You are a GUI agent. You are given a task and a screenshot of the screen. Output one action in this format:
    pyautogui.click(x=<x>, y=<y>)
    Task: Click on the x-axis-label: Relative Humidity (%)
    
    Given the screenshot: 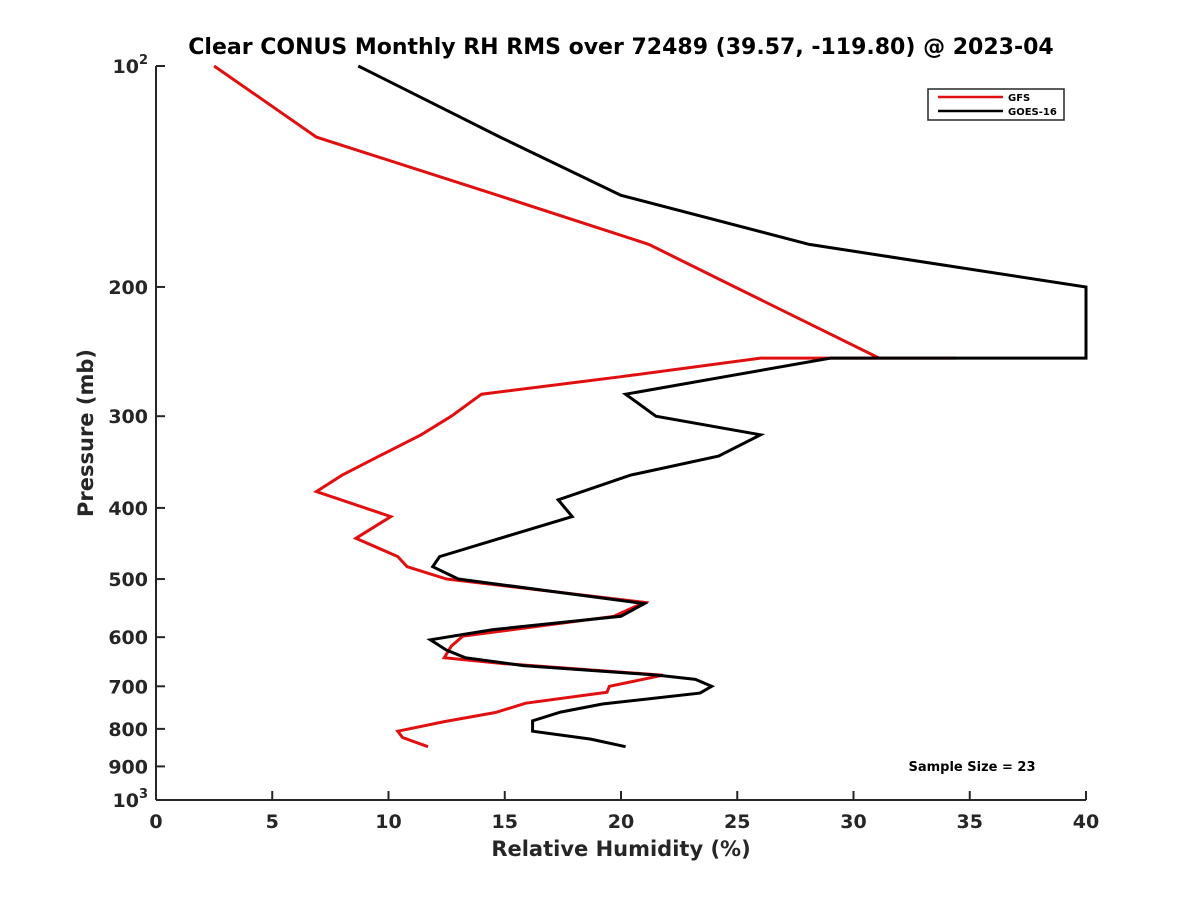 What is the action you would take?
    pyautogui.click(x=620, y=849)
    